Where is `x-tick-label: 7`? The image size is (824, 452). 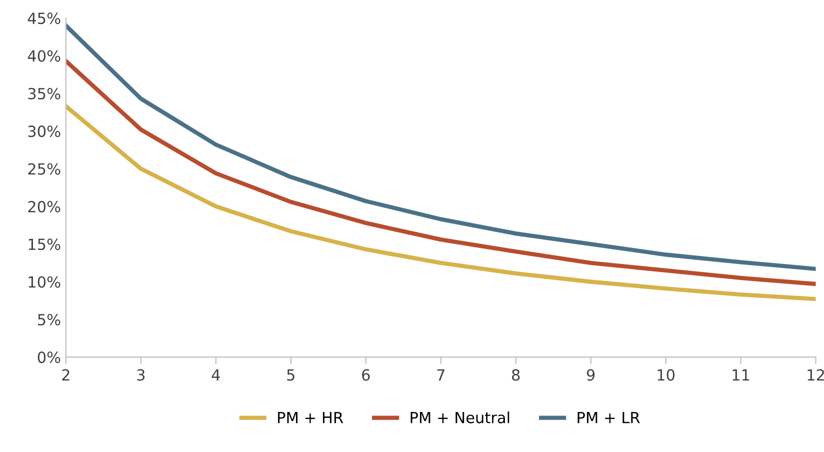 x-tick-label: 7 is located at coordinates (440, 374).